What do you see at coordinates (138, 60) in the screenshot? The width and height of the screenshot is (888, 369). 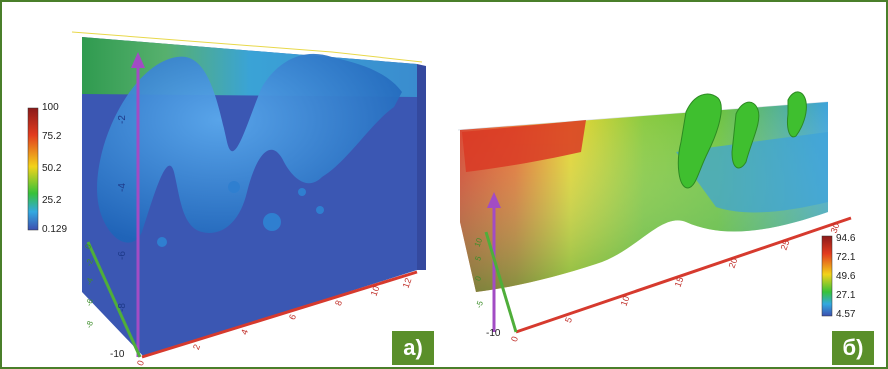 I see `axis-vertical-arrow-a` at bounding box center [138, 60].